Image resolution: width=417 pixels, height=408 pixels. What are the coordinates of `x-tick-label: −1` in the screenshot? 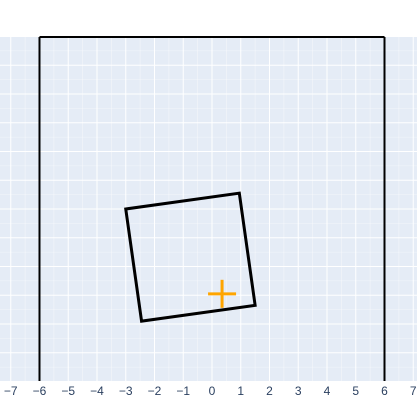 It's located at (183, 391).